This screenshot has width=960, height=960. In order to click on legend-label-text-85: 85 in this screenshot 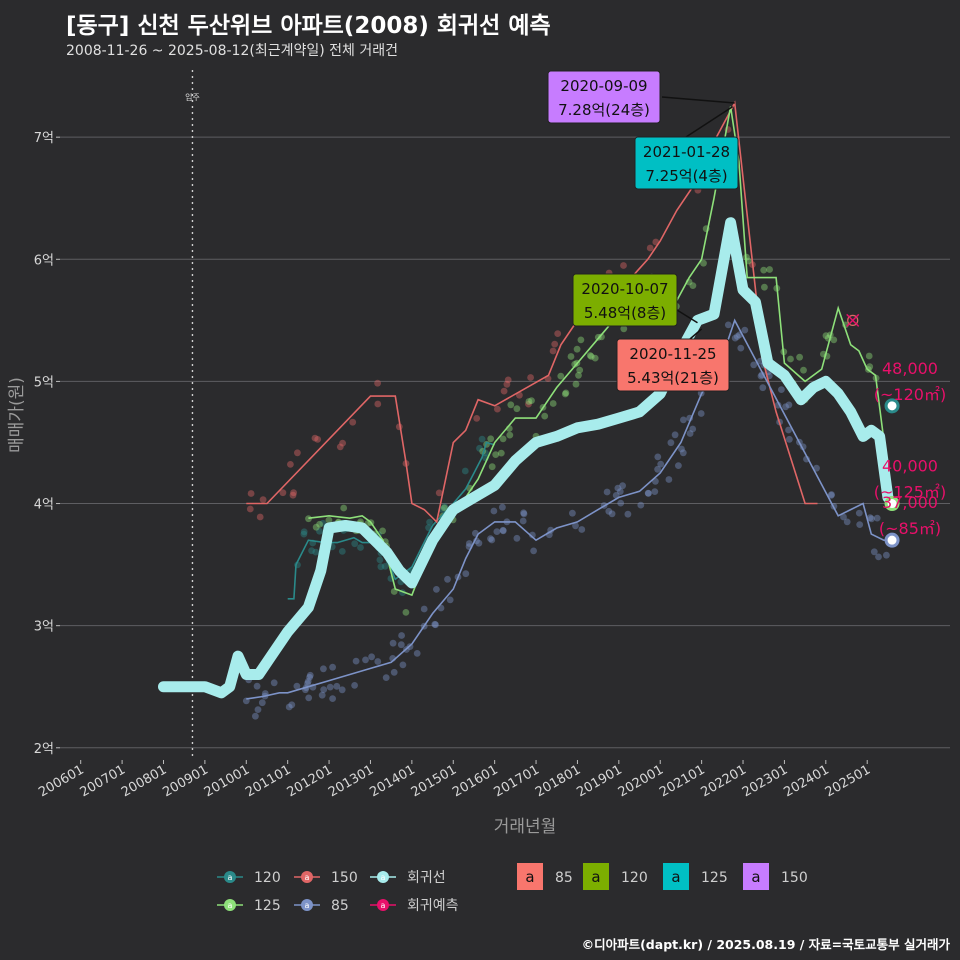, I will do `click(564, 878)`.